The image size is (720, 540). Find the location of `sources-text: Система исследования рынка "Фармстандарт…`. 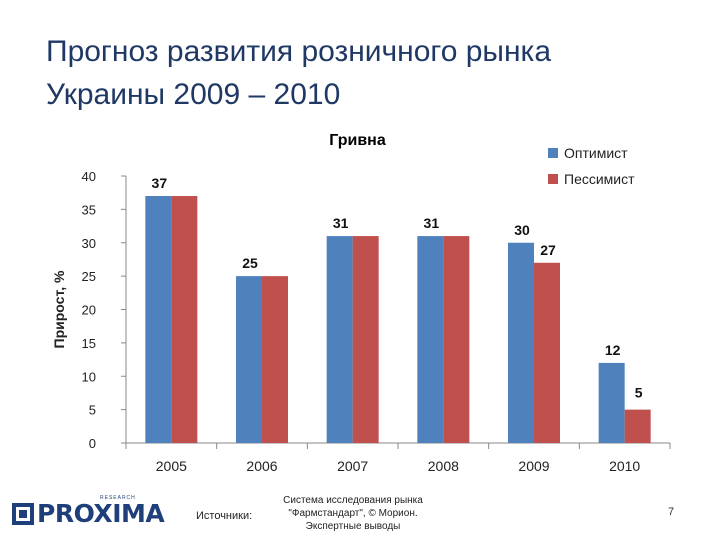

sources-text: Система исследования рынка "Фармстандарт… is located at coordinates (353, 513).